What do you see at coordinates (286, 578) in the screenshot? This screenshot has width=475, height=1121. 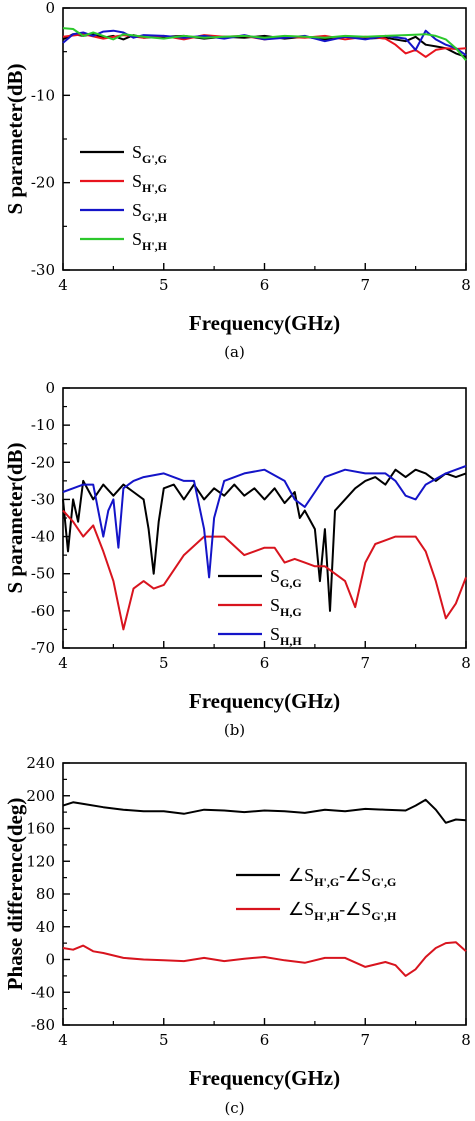 I see `legend-entry-1: SG,G` at bounding box center [286, 578].